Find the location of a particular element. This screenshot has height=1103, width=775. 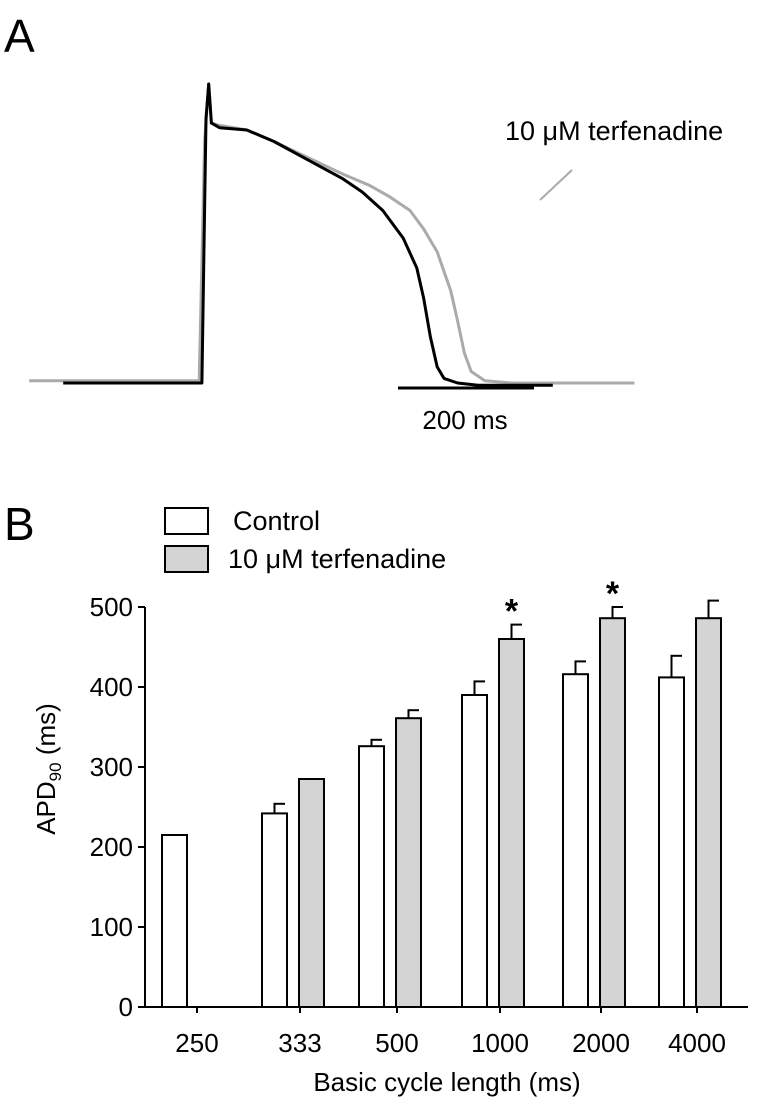

x-tick-label: 500 is located at coordinates (396, 1043).